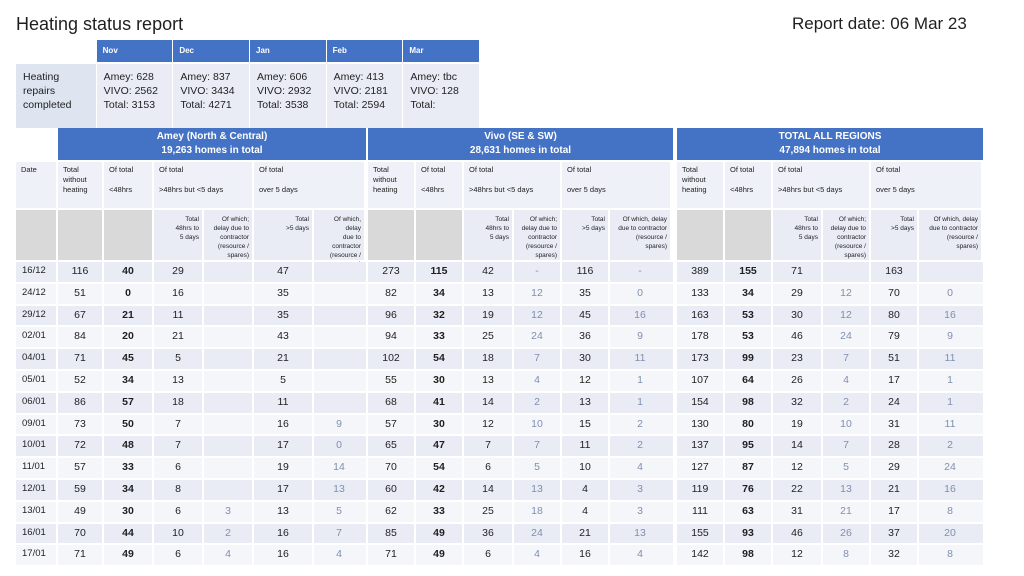  Describe the element at coordinates (488, 235) in the screenshot. I see `sub-header-48-to-5: Total 48hrs to 5 days` at that location.